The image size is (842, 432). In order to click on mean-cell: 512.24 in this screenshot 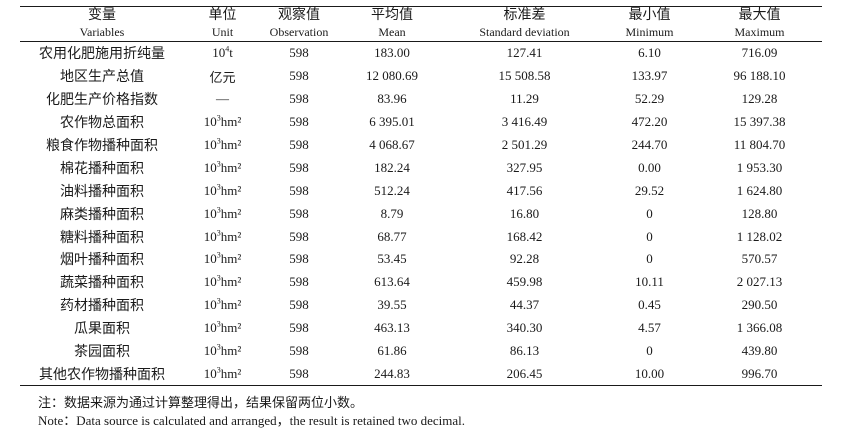, I will do `click(392, 190)`.